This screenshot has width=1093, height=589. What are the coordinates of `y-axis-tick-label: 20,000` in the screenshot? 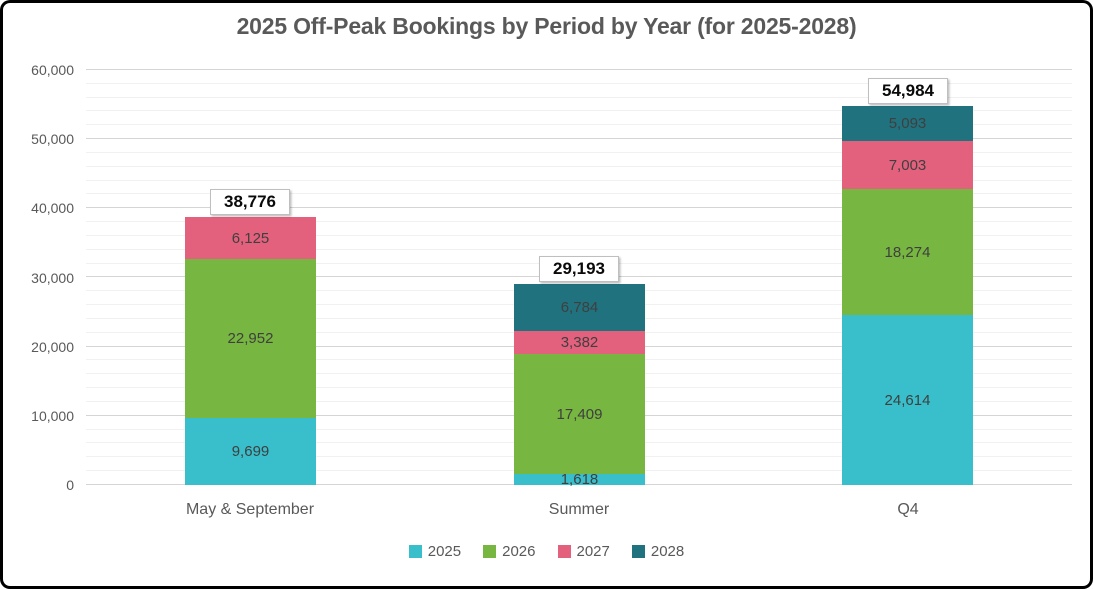 It's located at (52, 346).